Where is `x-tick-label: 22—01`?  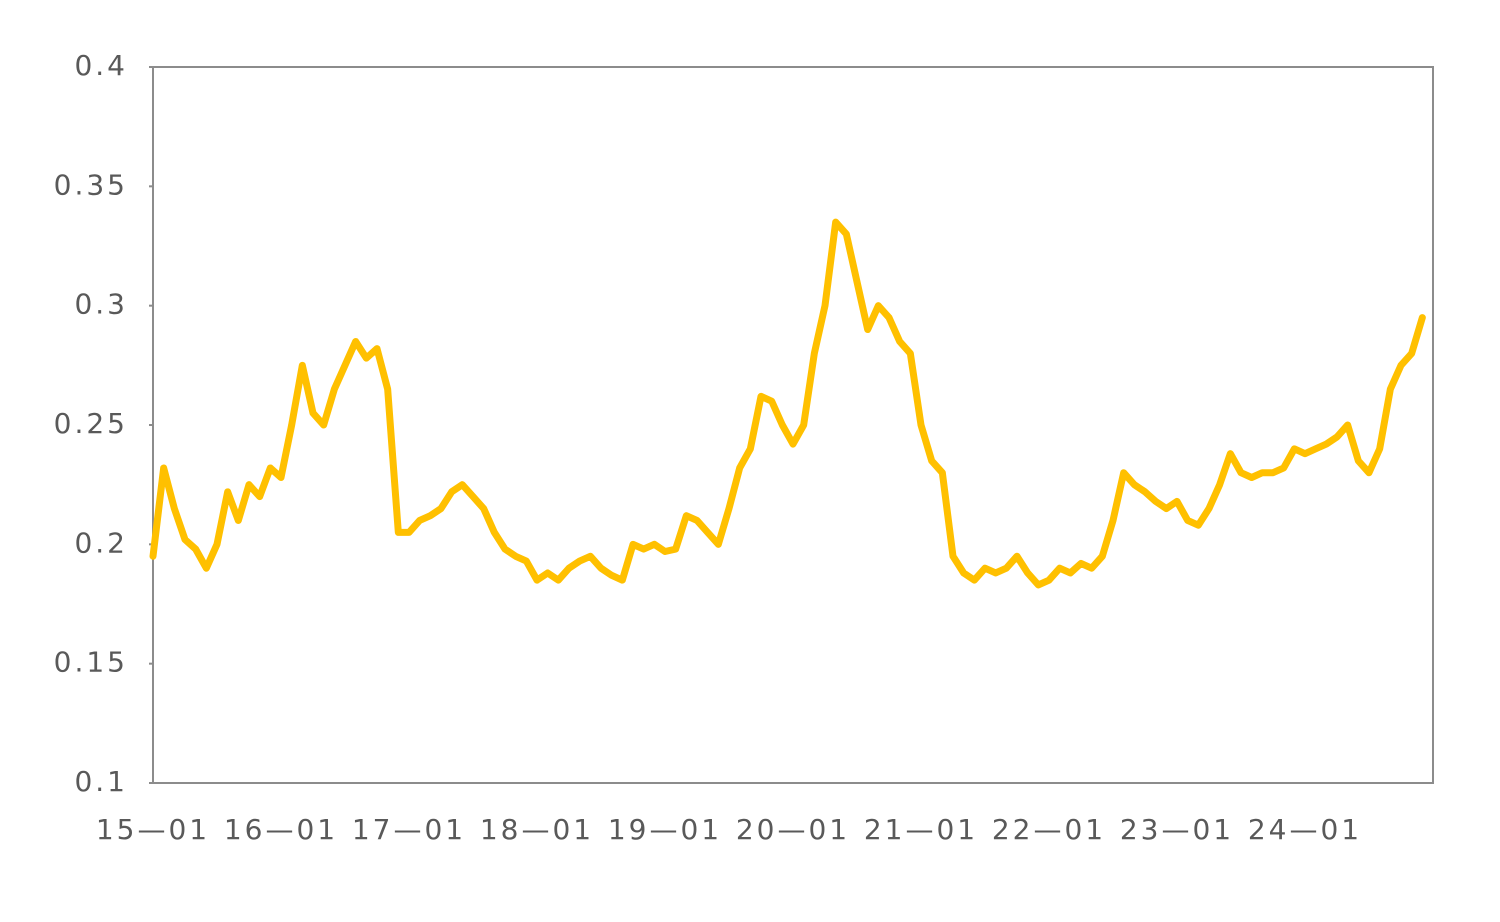
x-tick-label: 22—01 is located at coordinates (1049, 829).